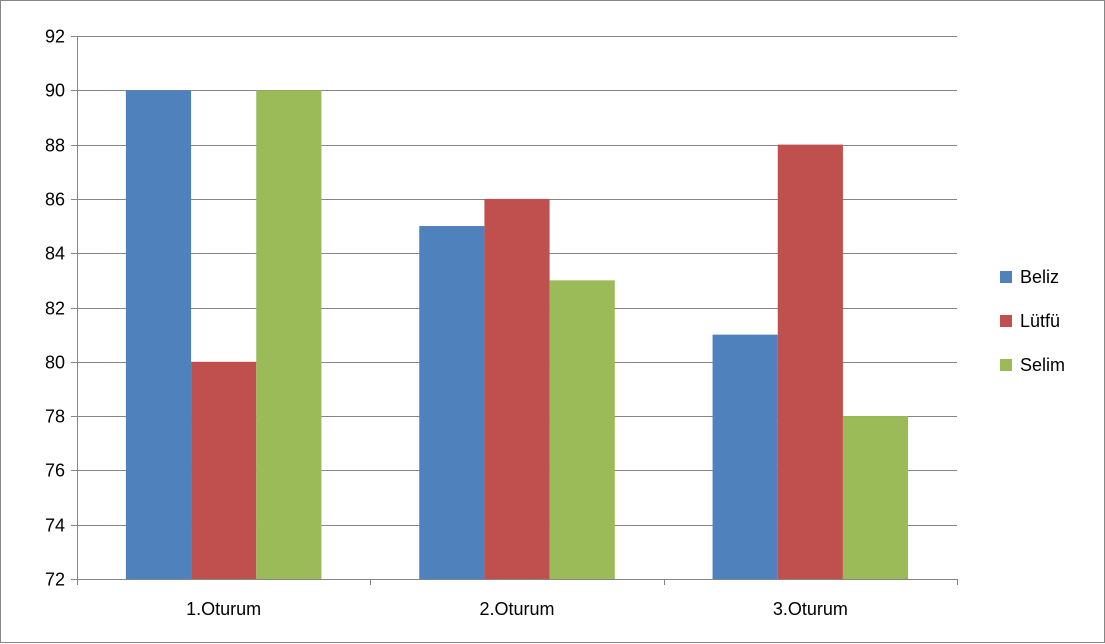 This screenshot has width=1105, height=644. I want to click on y-tick-label: 74, so click(55, 526).